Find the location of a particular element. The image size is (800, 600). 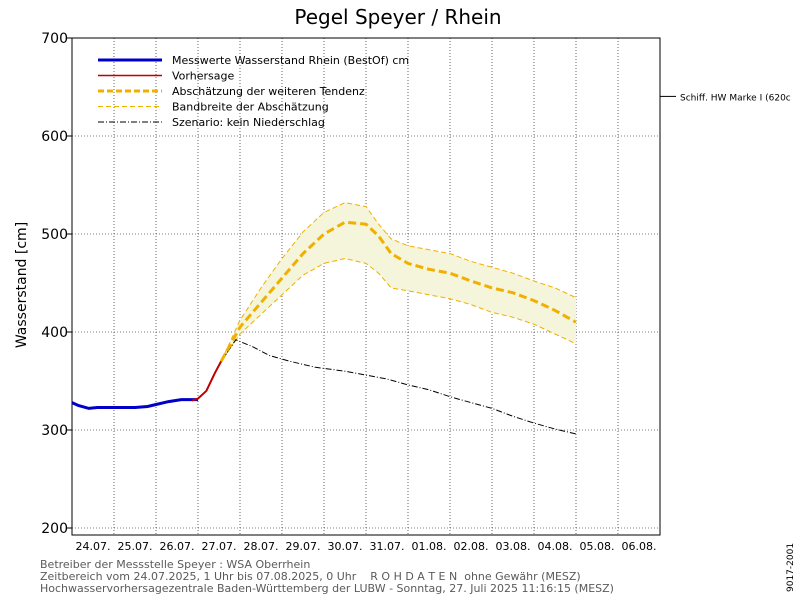

x-tick-label: 30.07. is located at coordinates (345, 546).